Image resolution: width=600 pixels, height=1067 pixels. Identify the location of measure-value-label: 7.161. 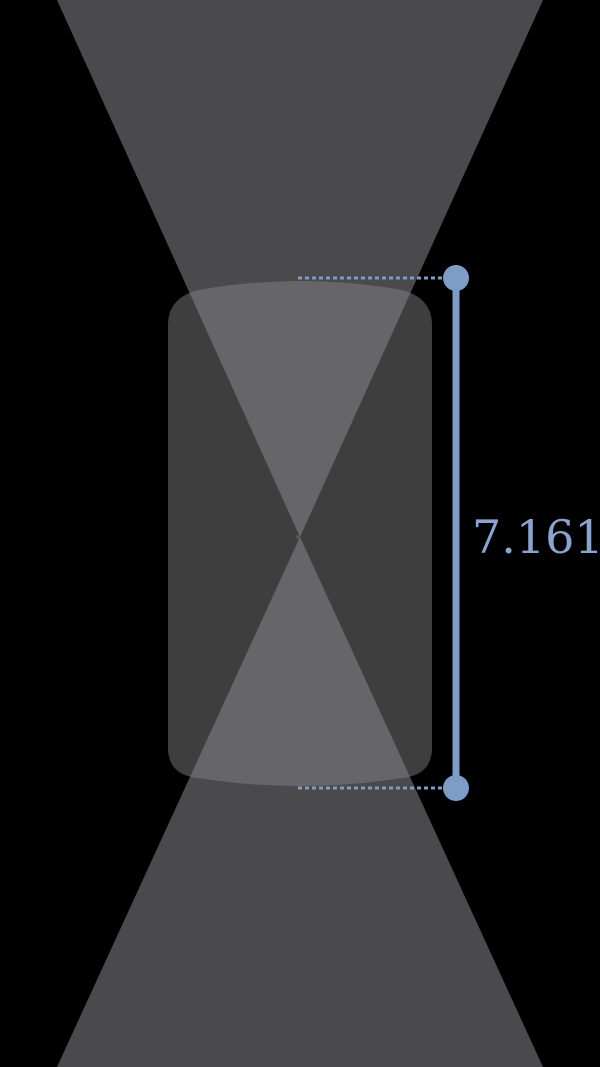
(536, 537).